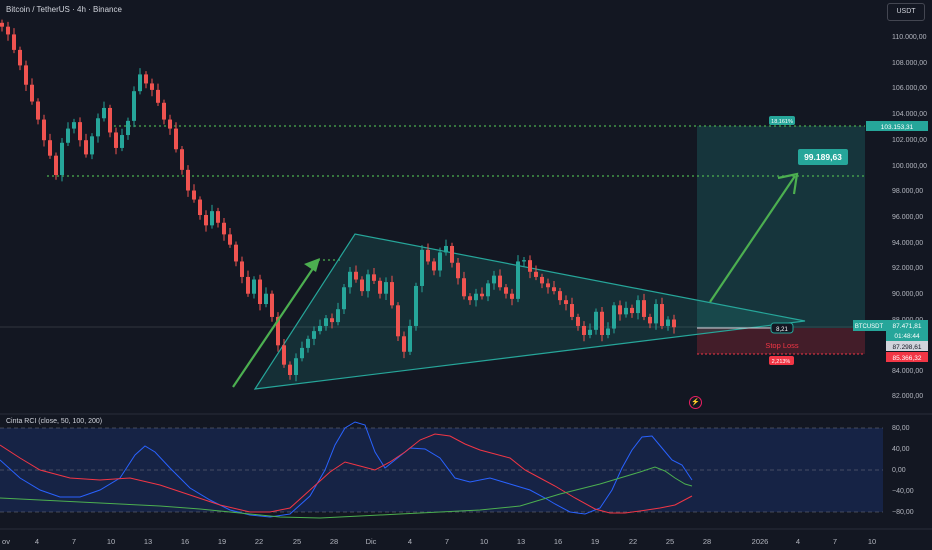 This screenshot has width=932, height=550. Describe the element at coordinates (54, 421) in the screenshot. I see `rci-indicator-title: Cinta RCI (close, 50, 100, 200)` at that location.